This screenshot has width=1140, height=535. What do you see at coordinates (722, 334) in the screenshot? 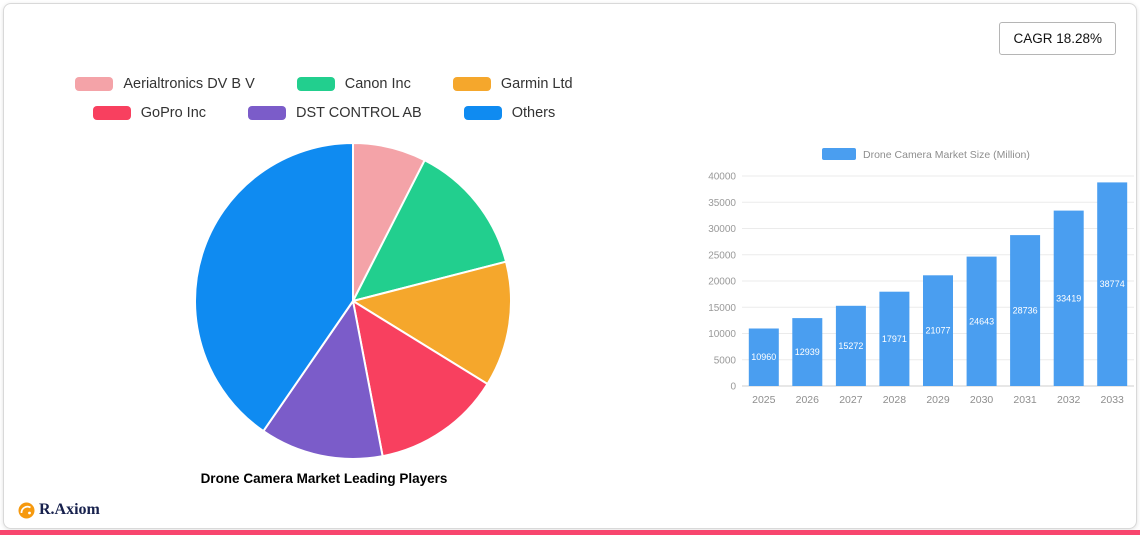
I see `y-axis-label: 10000` at bounding box center [722, 334].